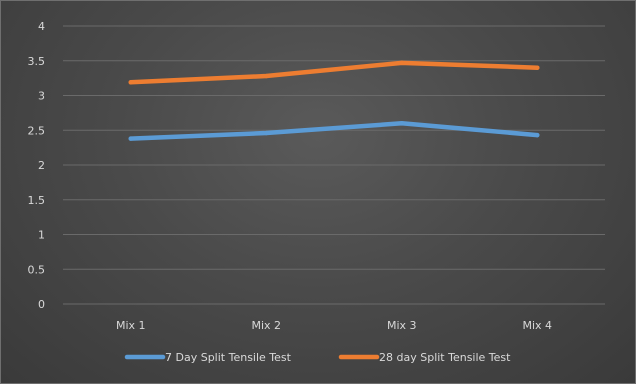  Describe the element at coordinates (37, 61) in the screenshot. I see `y-tick-label: 3.5` at that location.